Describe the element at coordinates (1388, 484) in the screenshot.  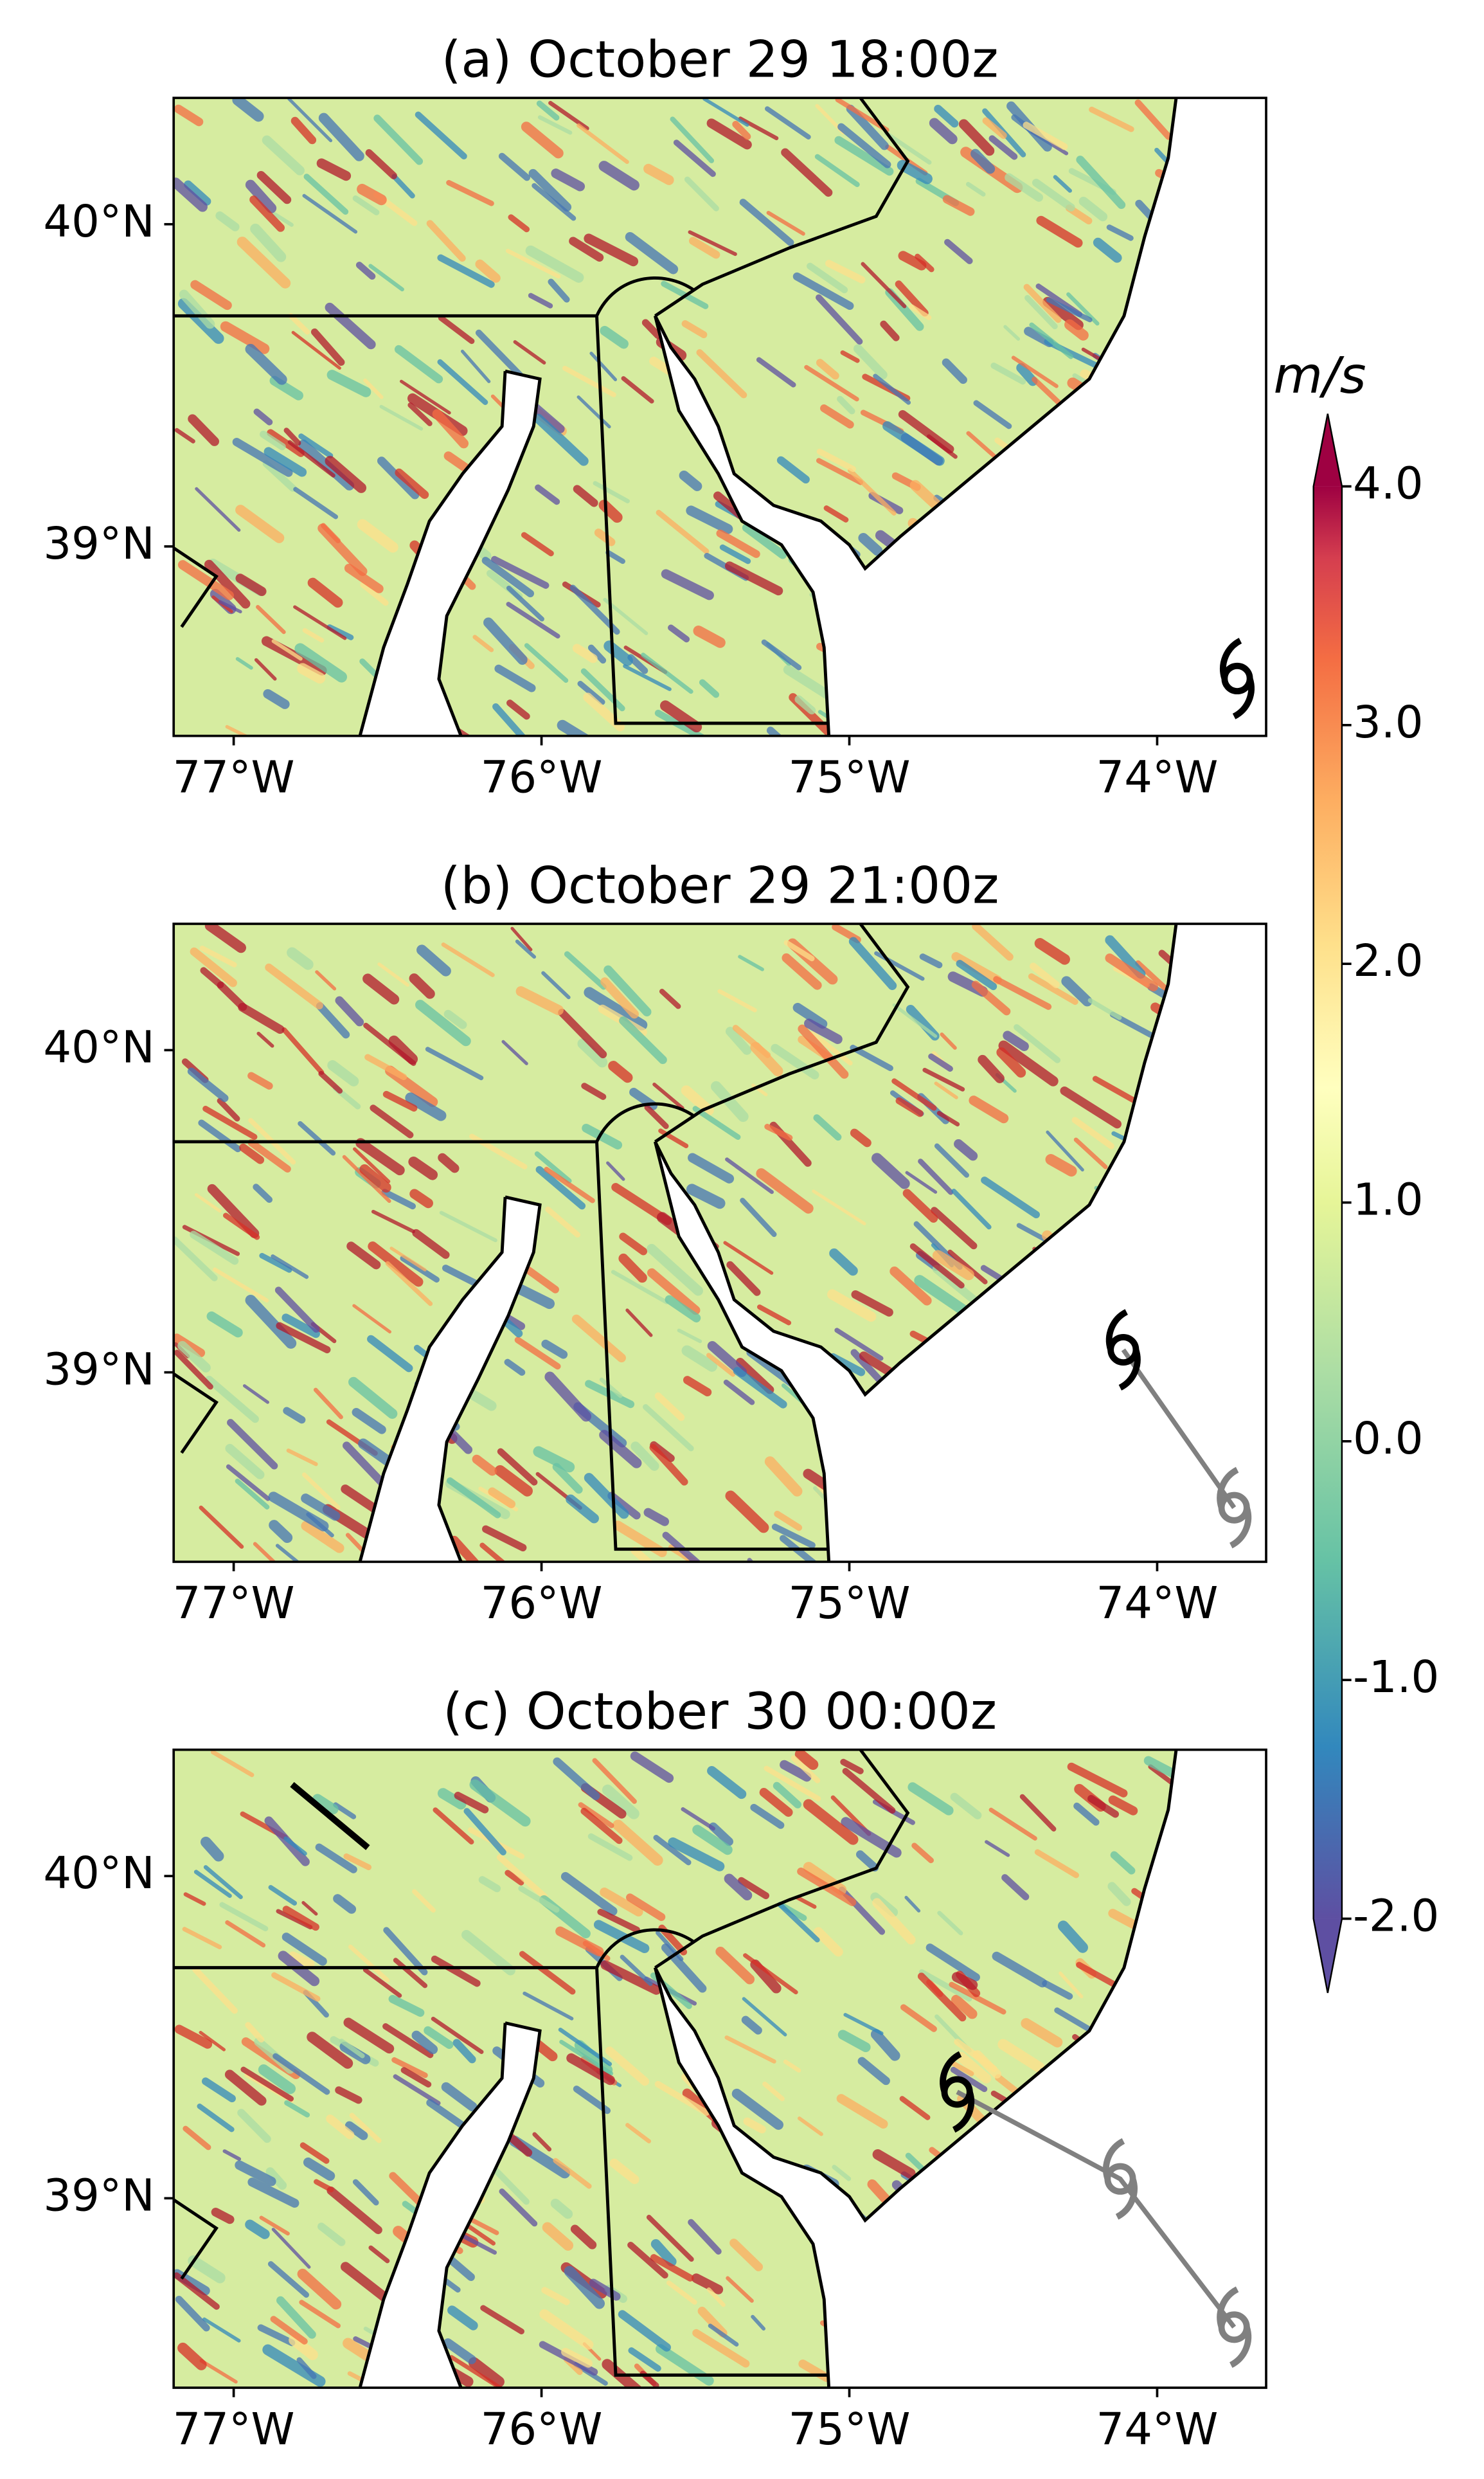
I see `colorbar-tick-label: 4.0` at that location.